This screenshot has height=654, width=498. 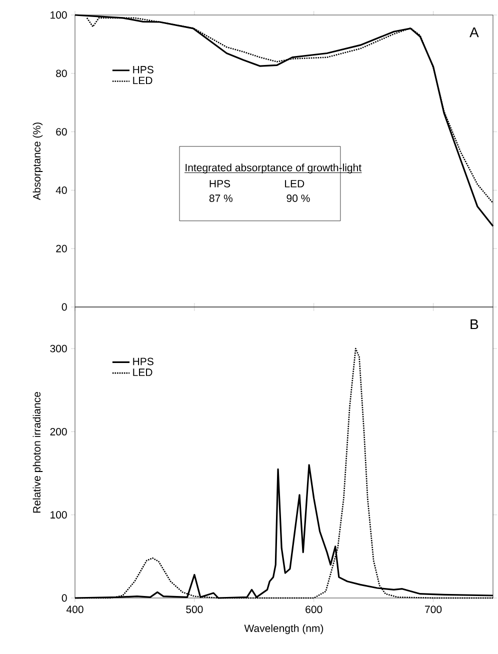 What do you see at coordinates (75, 610) in the screenshot?
I see `x-tick-label: 400` at bounding box center [75, 610].